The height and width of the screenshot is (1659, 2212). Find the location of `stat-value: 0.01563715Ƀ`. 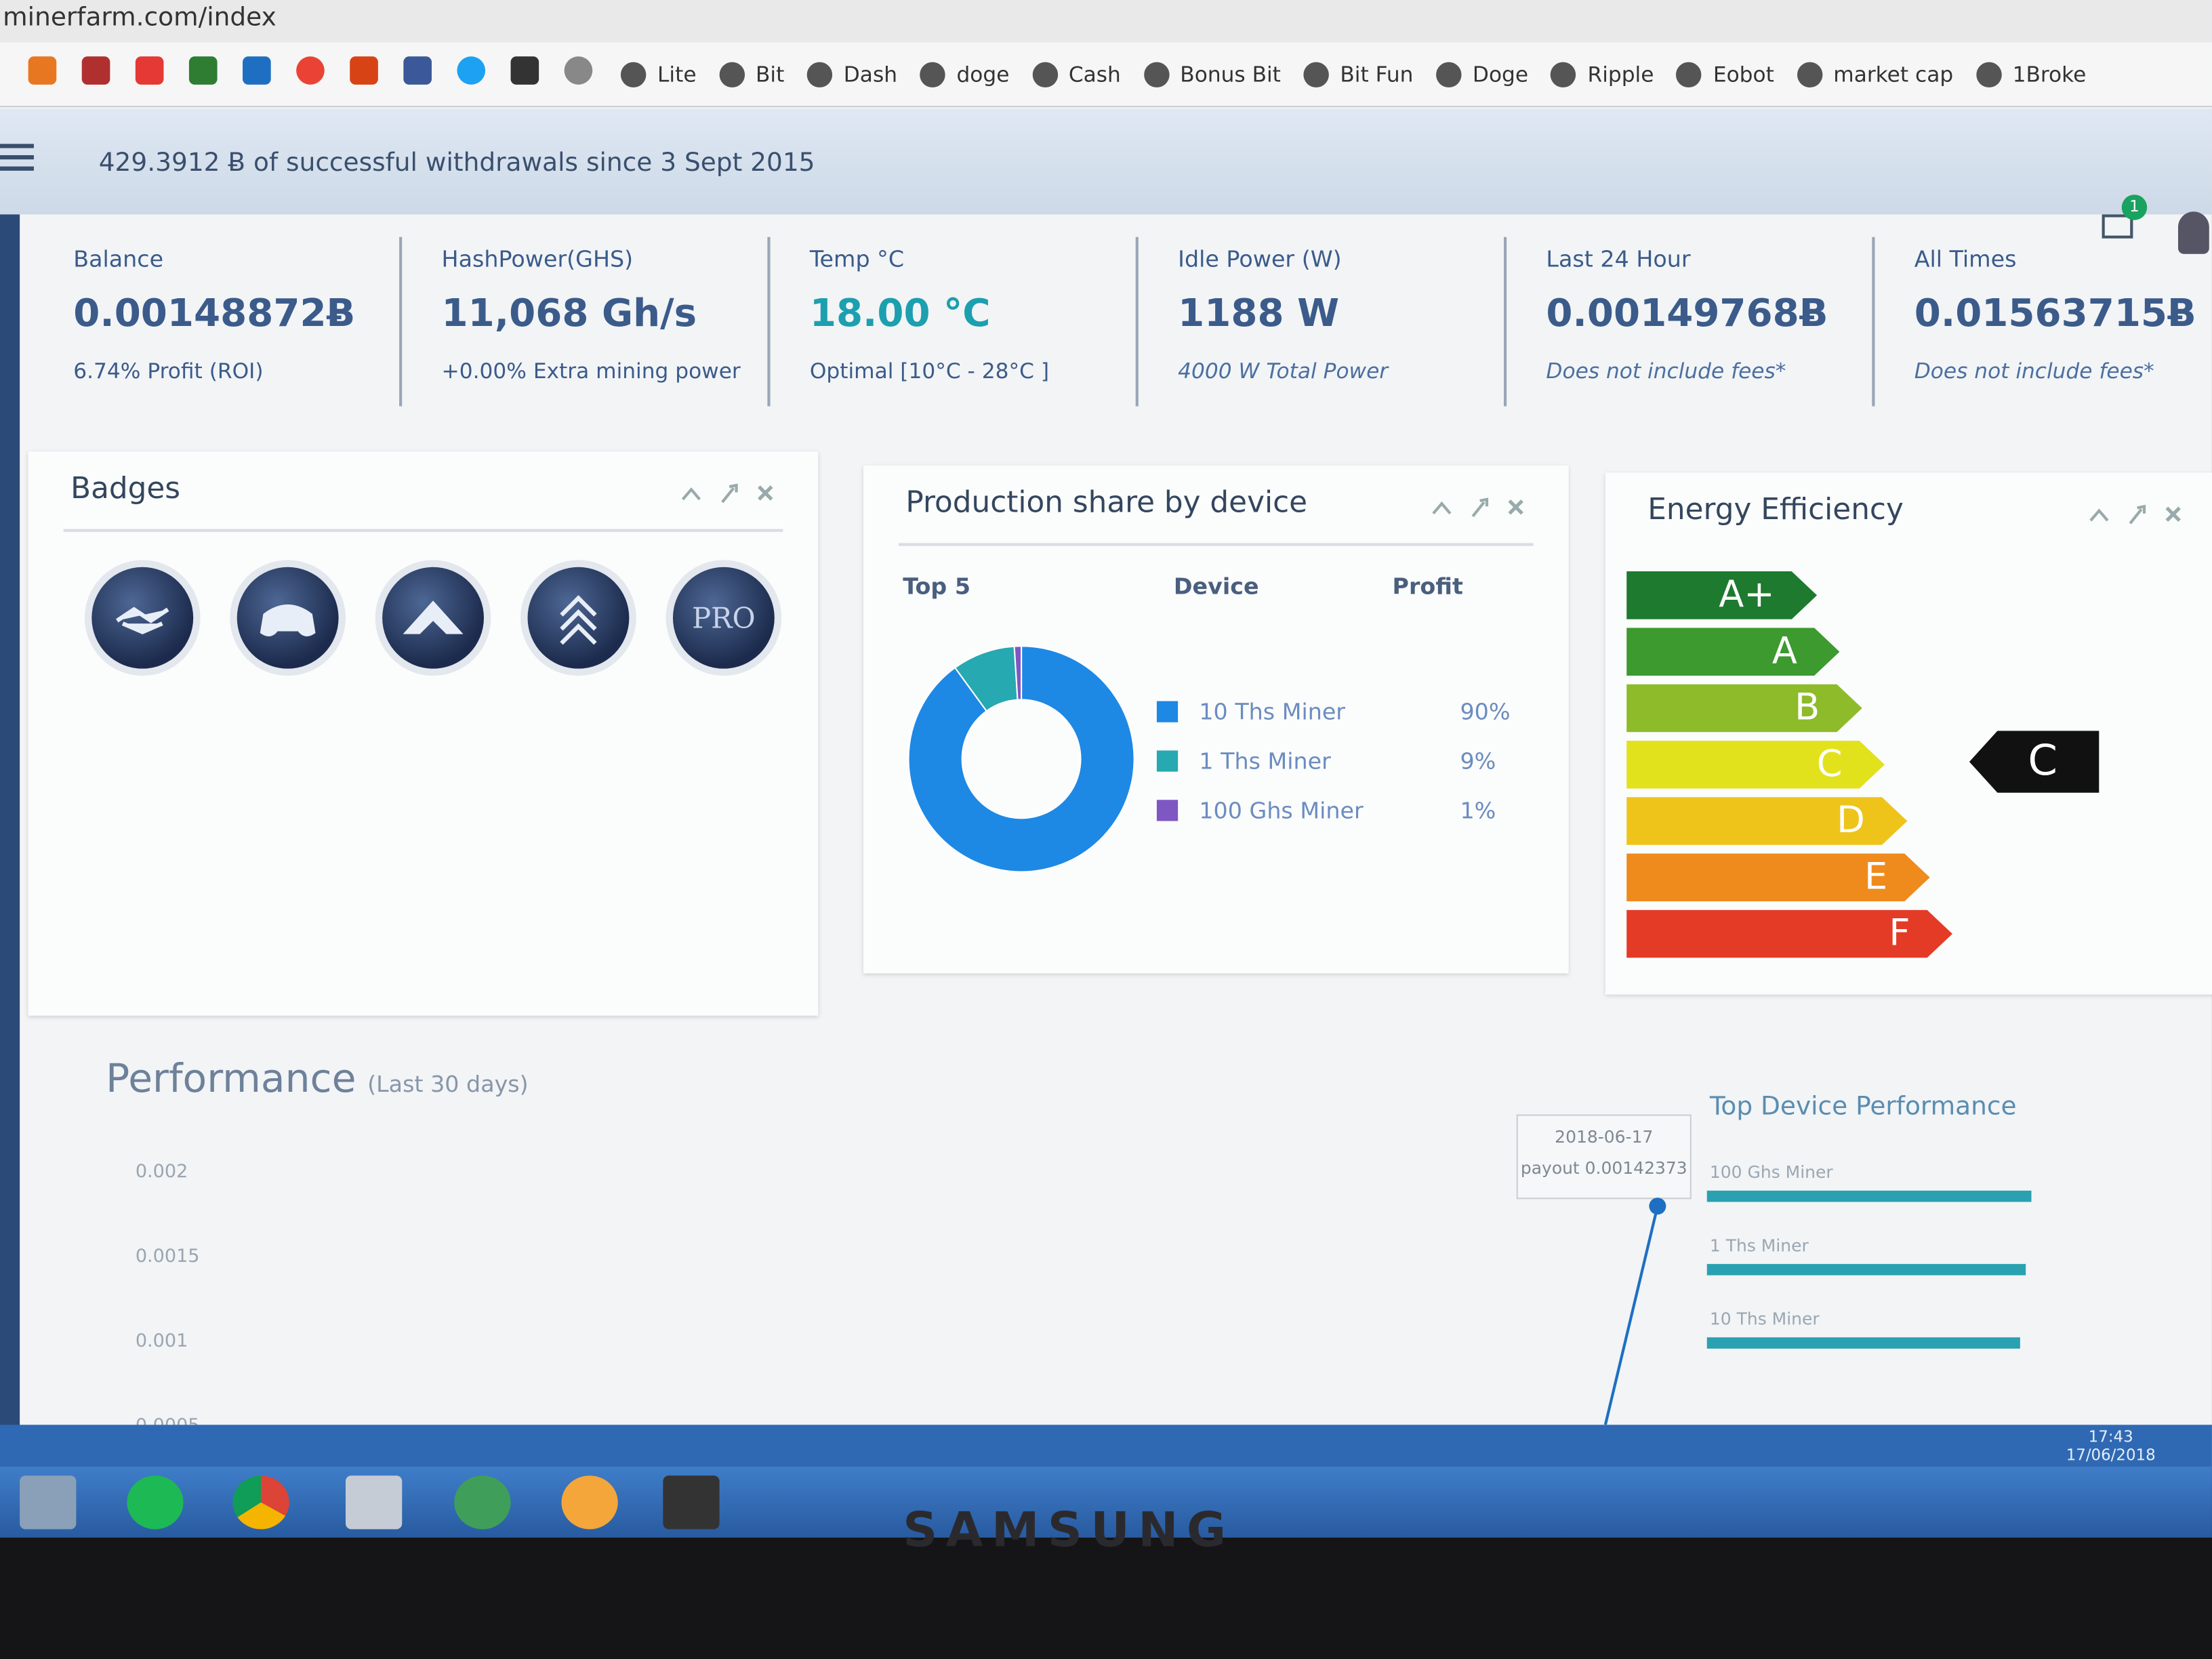

stat-value: 0.01563715Ƀ is located at coordinates (2055, 313).